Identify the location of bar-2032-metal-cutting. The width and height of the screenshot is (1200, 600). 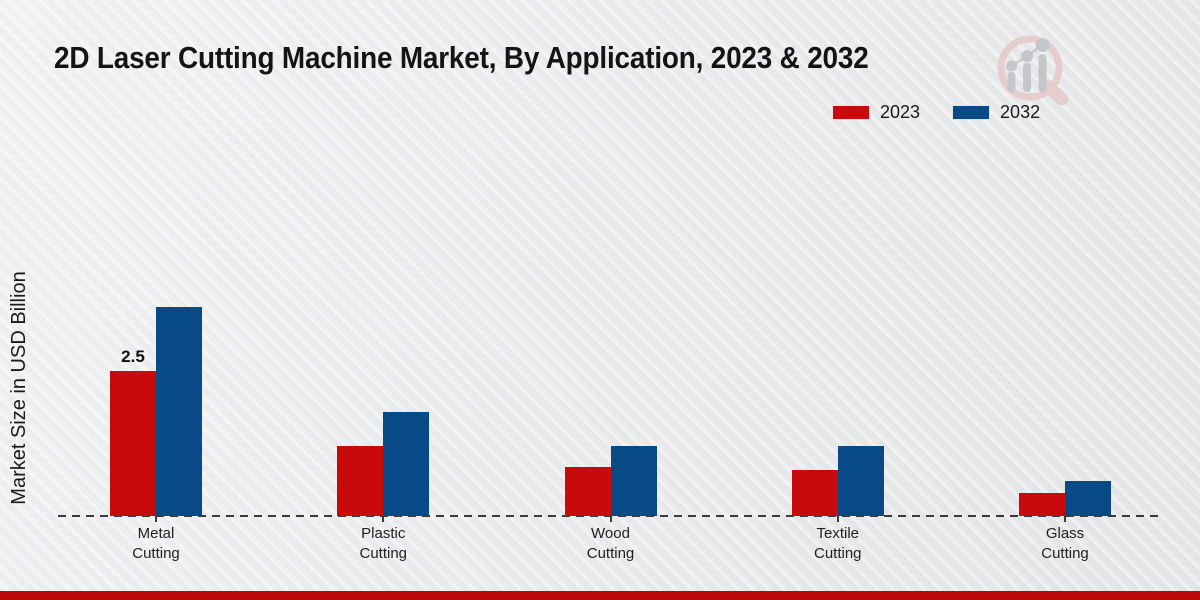
(179, 411).